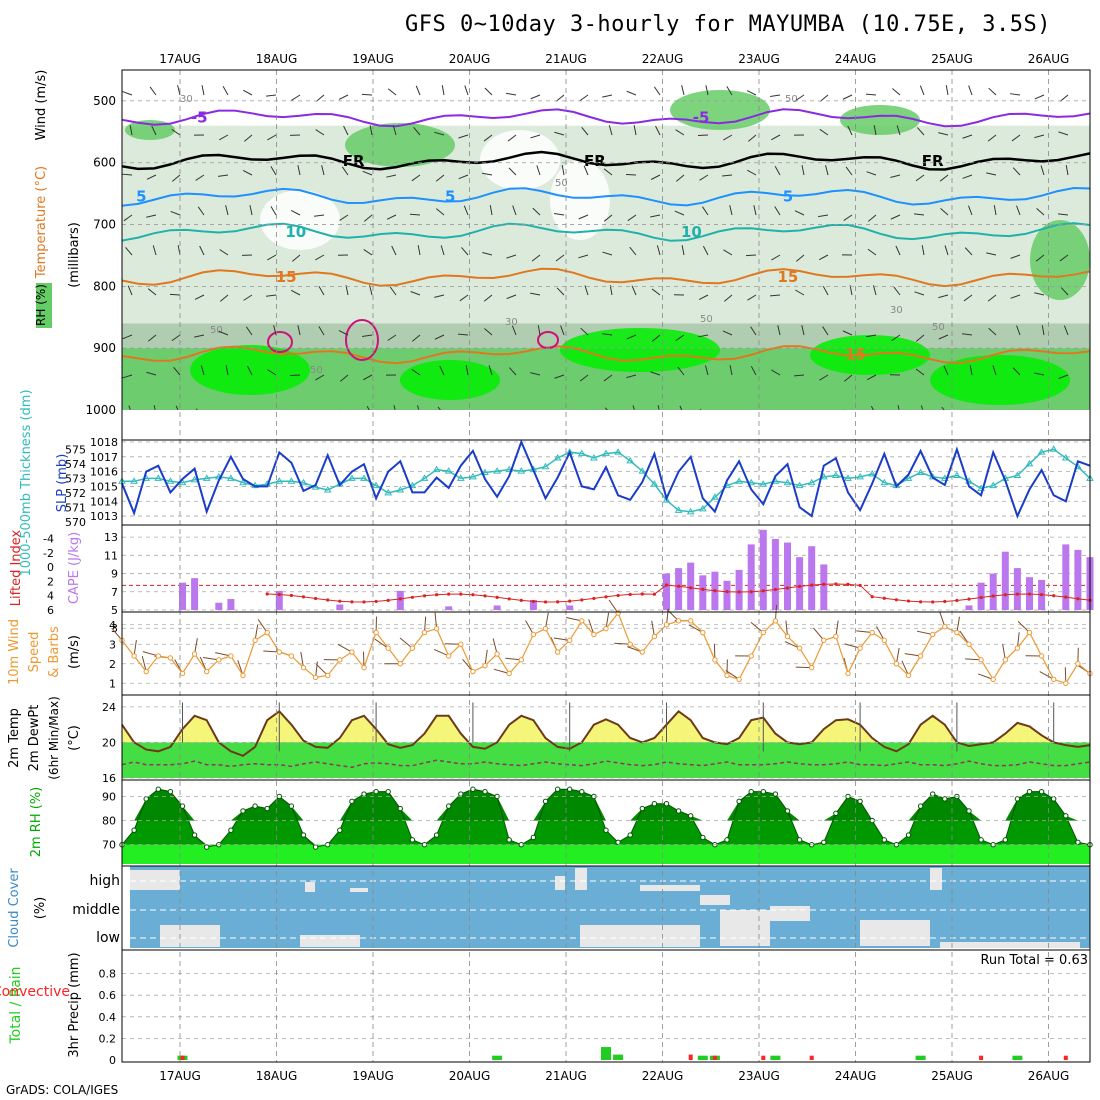 Image resolution: width=1100 pixels, height=1100 pixels. Describe the element at coordinates (41, 222) in the screenshot. I see `temp-axis-label: Temperature (°C)` at that location.